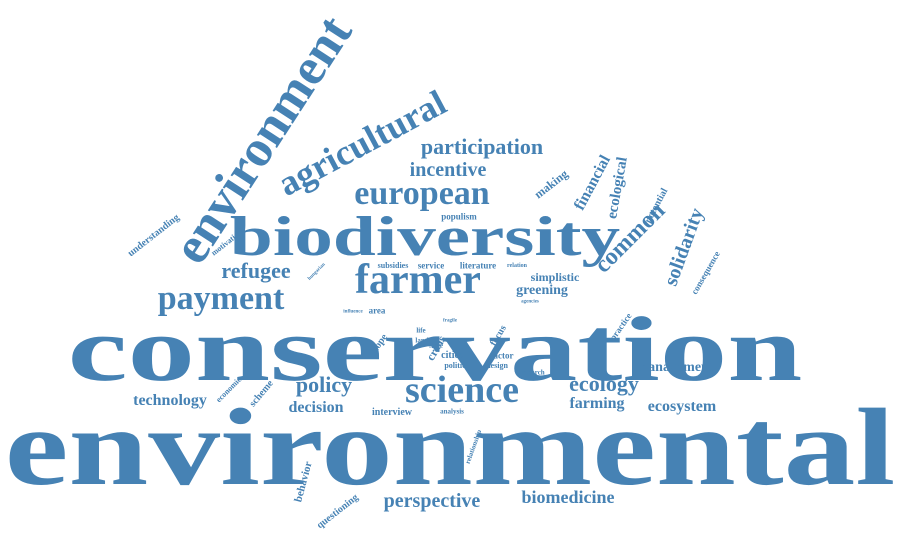 This screenshot has height=535, width=900. What do you see at coordinates (455, 365) in the screenshot?
I see `word-politic: politic` at bounding box center [455, 365].